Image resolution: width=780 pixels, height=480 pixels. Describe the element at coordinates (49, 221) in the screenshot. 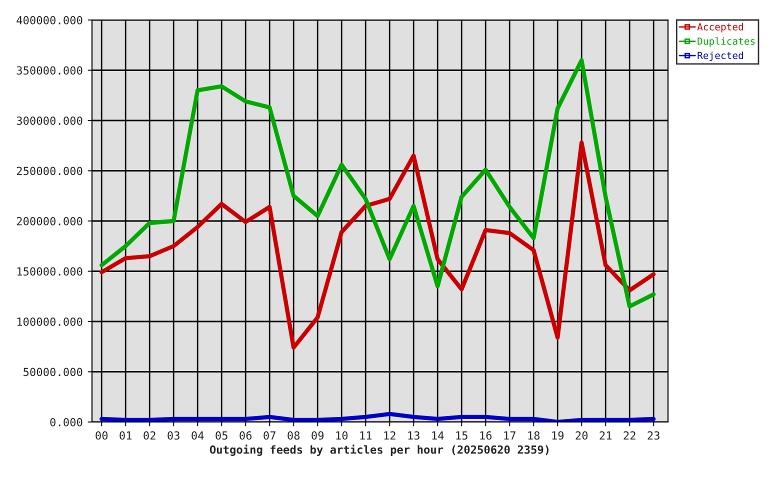

I see `y-tick-label: 200000.000` at that location.